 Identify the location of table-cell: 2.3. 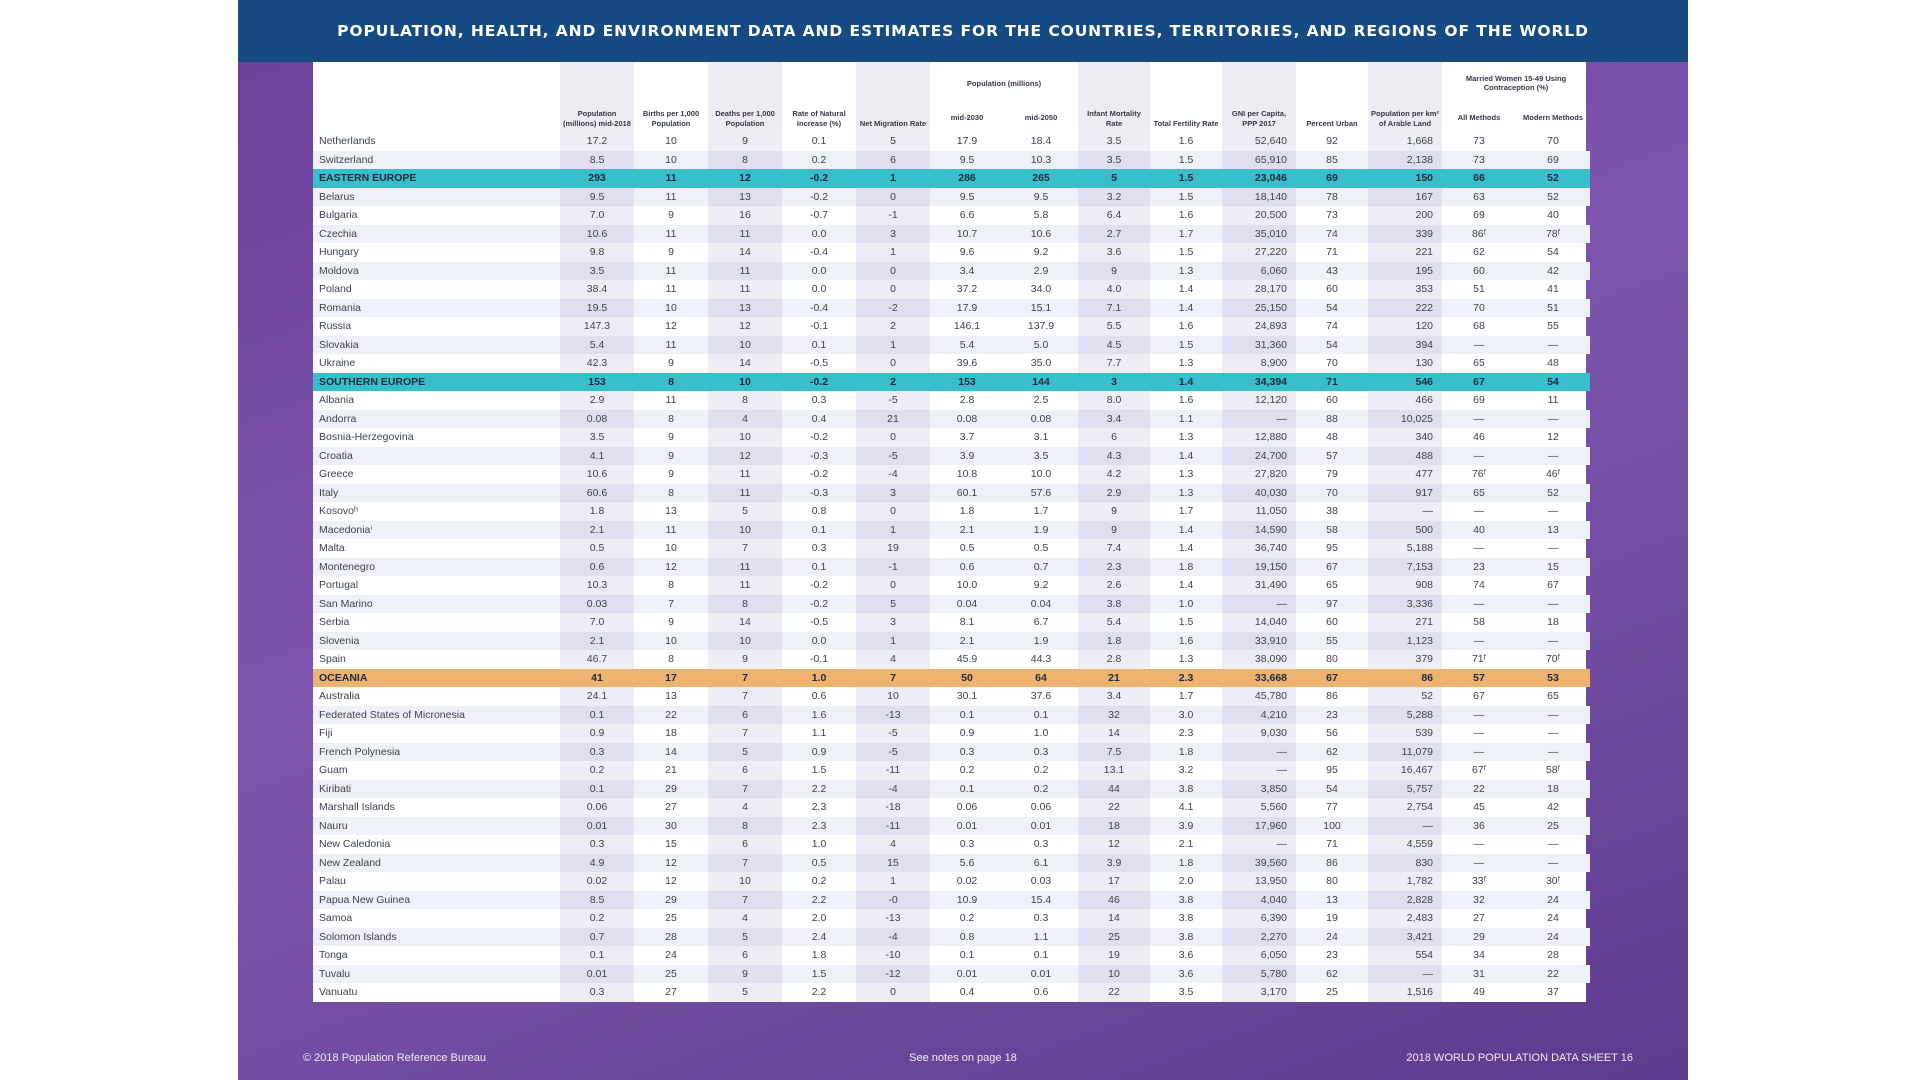
(819, 825).